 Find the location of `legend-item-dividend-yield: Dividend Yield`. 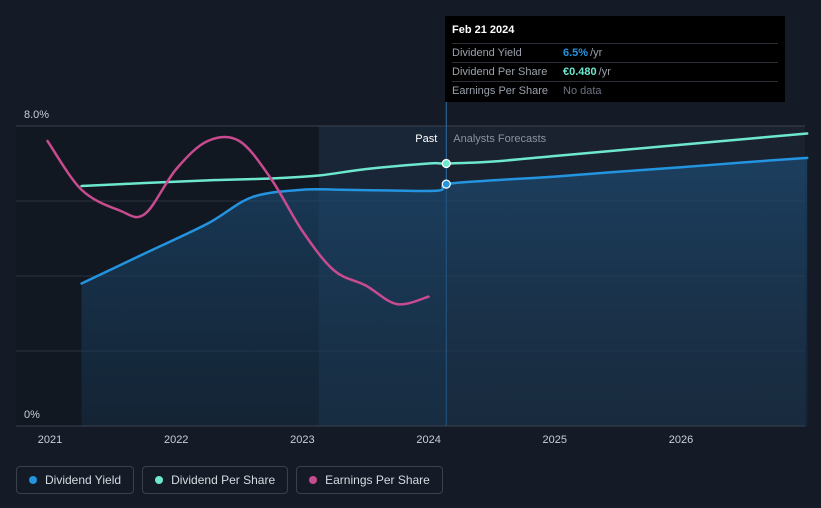

legend-item-dividend-yield: Dividend Yield is located at coordinates (75, 480).